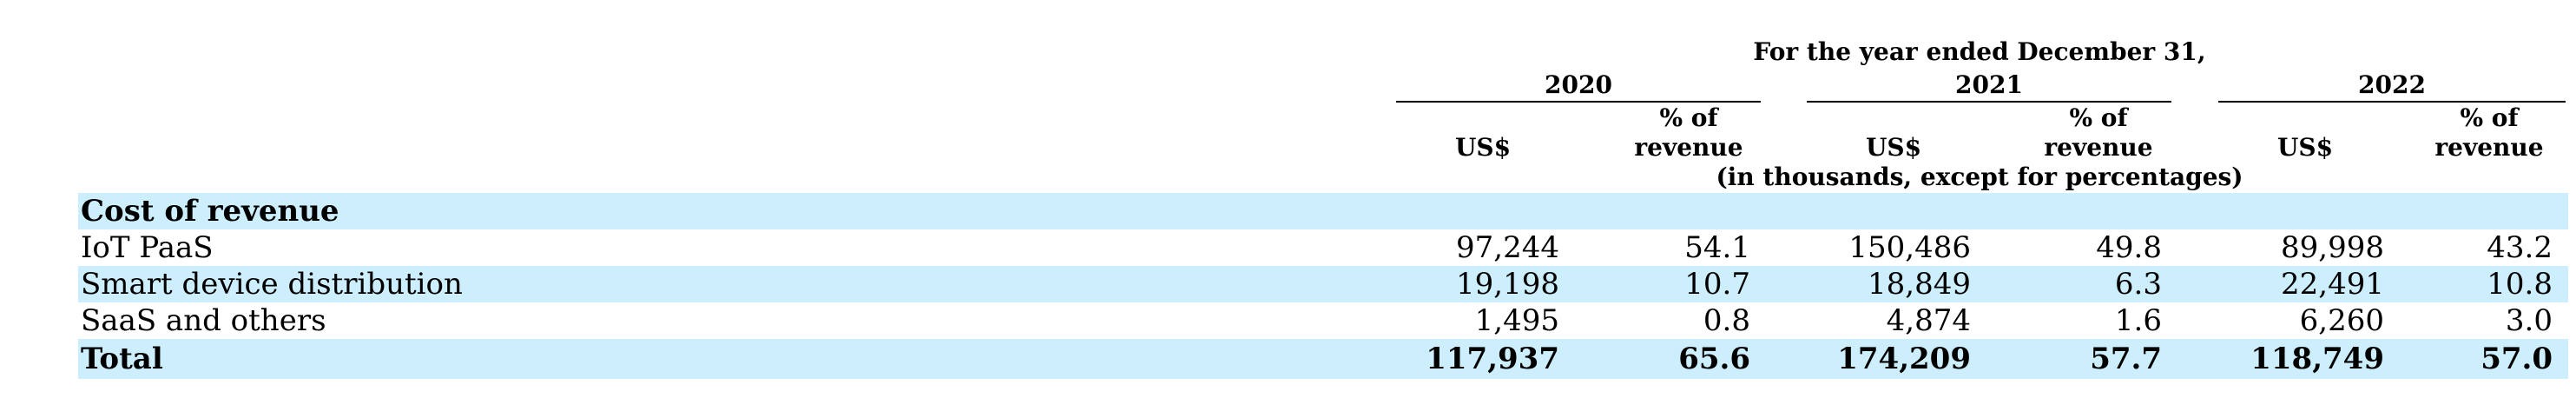 This screenshot has height=405, width=2576. Describe the element at coordinates (1989, 102) in the screenshot. I see `year-2021-underline` at that location.